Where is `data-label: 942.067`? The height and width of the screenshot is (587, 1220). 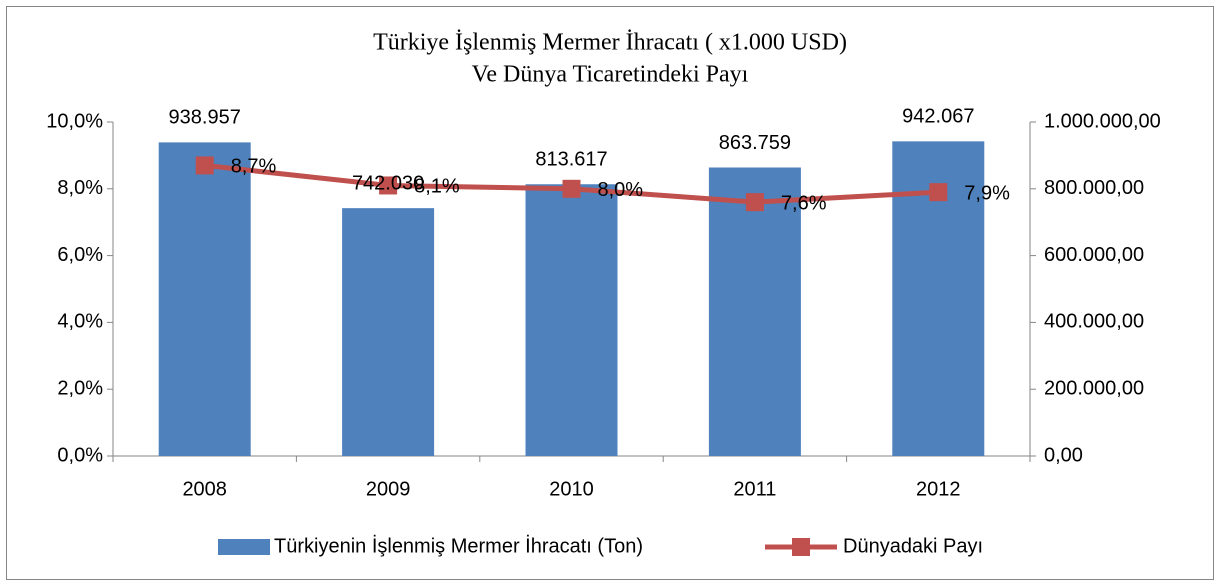 data-label: 942.067 is located at coordinates (938, 117).